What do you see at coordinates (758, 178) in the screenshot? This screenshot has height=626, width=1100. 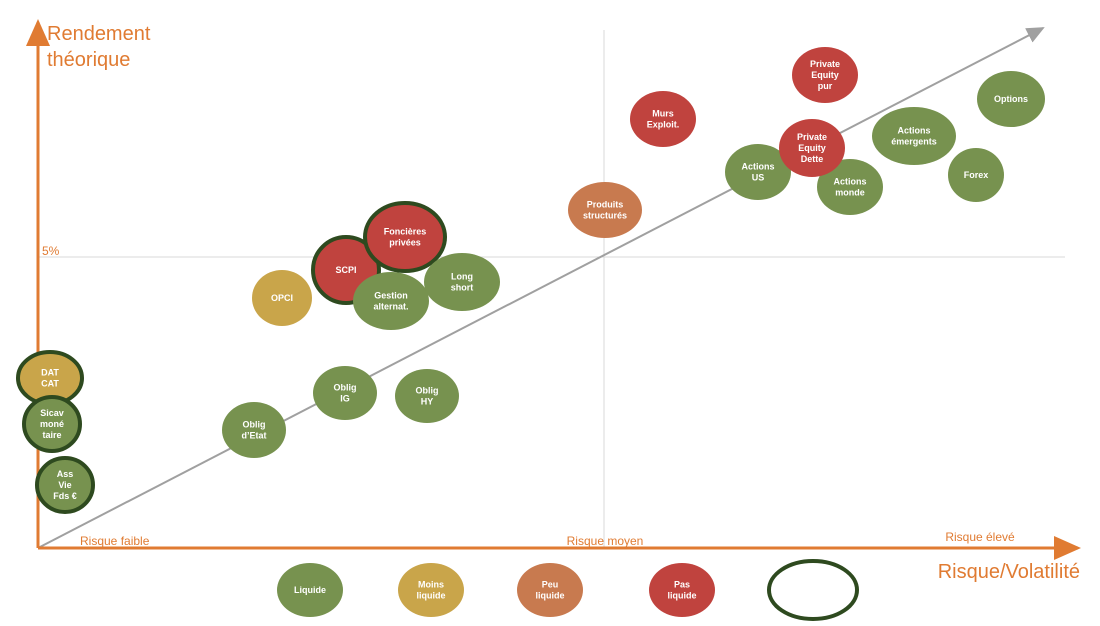 I see `asset-node-label: US` at bounding box center [758, 178].